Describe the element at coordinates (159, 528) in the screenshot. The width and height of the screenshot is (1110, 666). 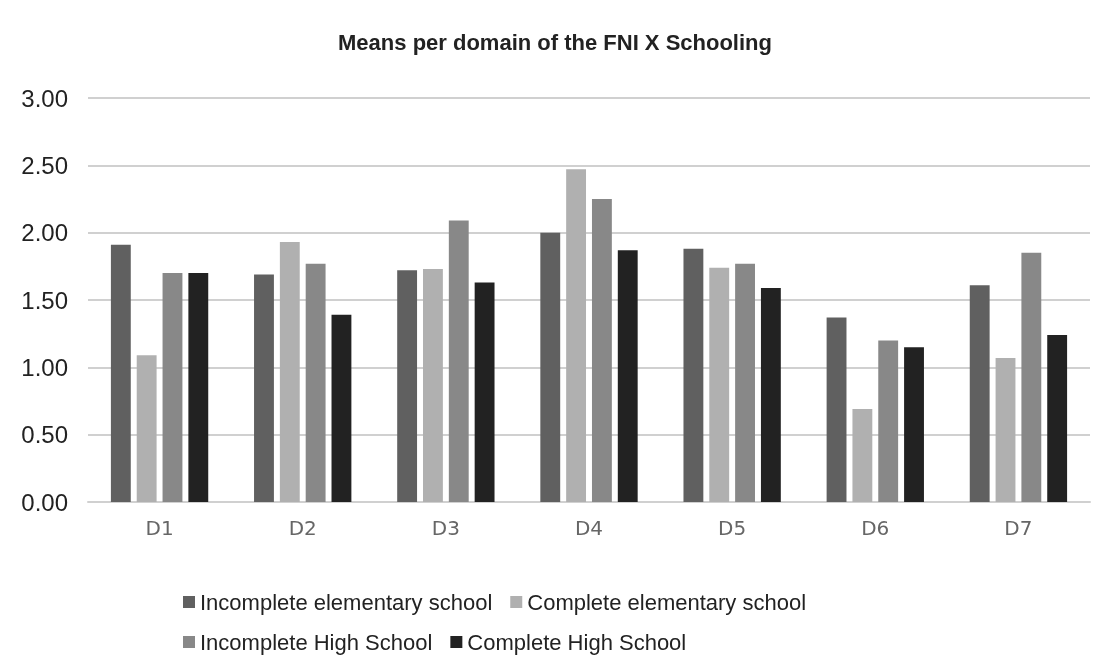
I see `x-tick-label: D1` at that location.